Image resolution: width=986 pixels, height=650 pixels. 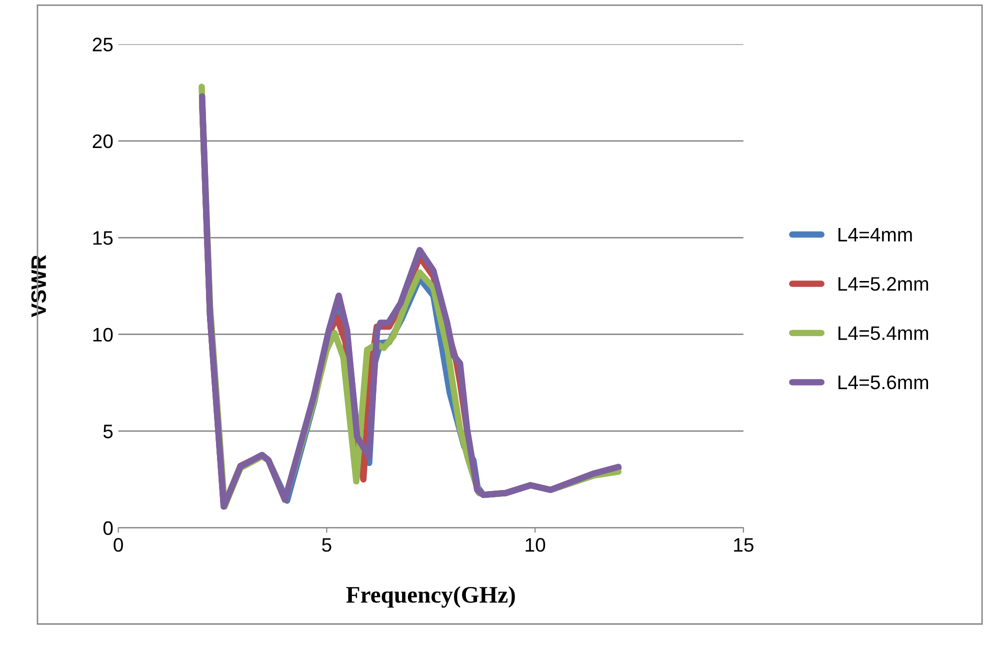 I want to click on x-tick-label: 5, so click(x=327, y=545).